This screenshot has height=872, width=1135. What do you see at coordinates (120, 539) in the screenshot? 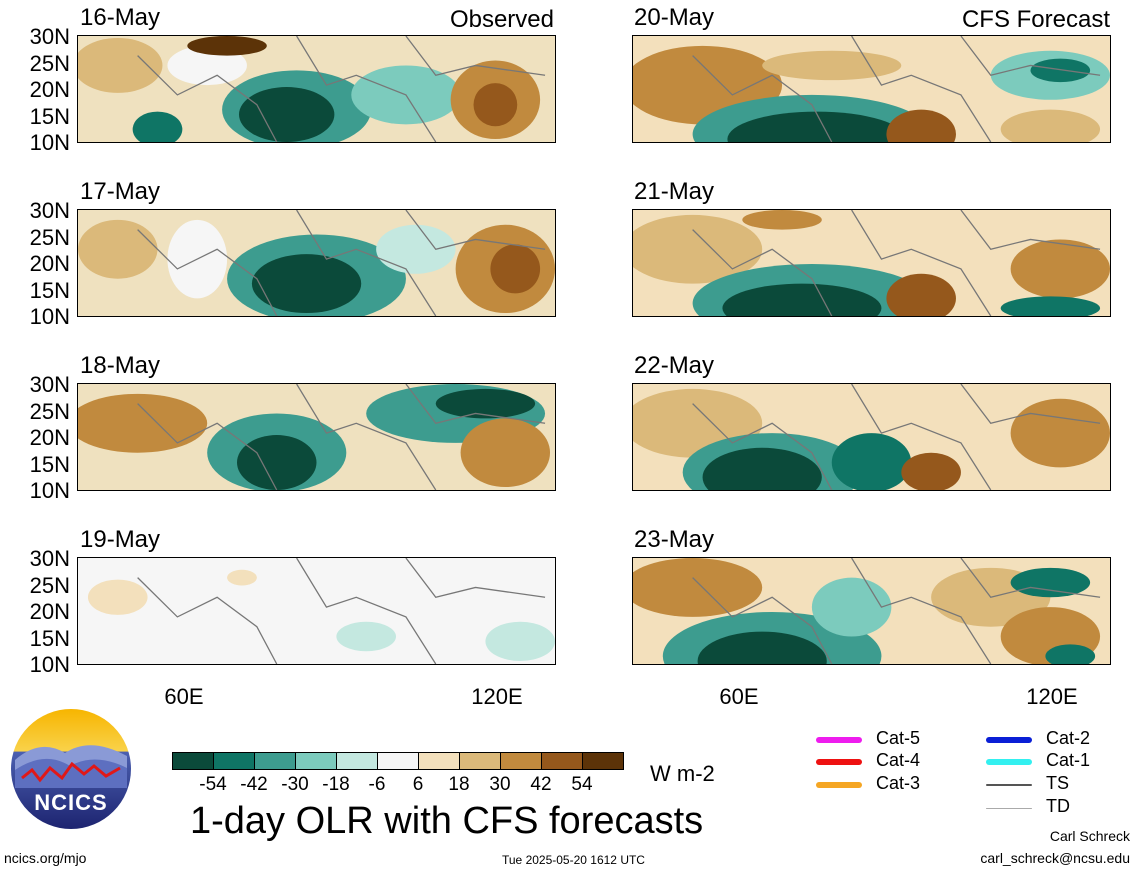
I see `panel-date: 19-May` at bounding box center [120, 539].